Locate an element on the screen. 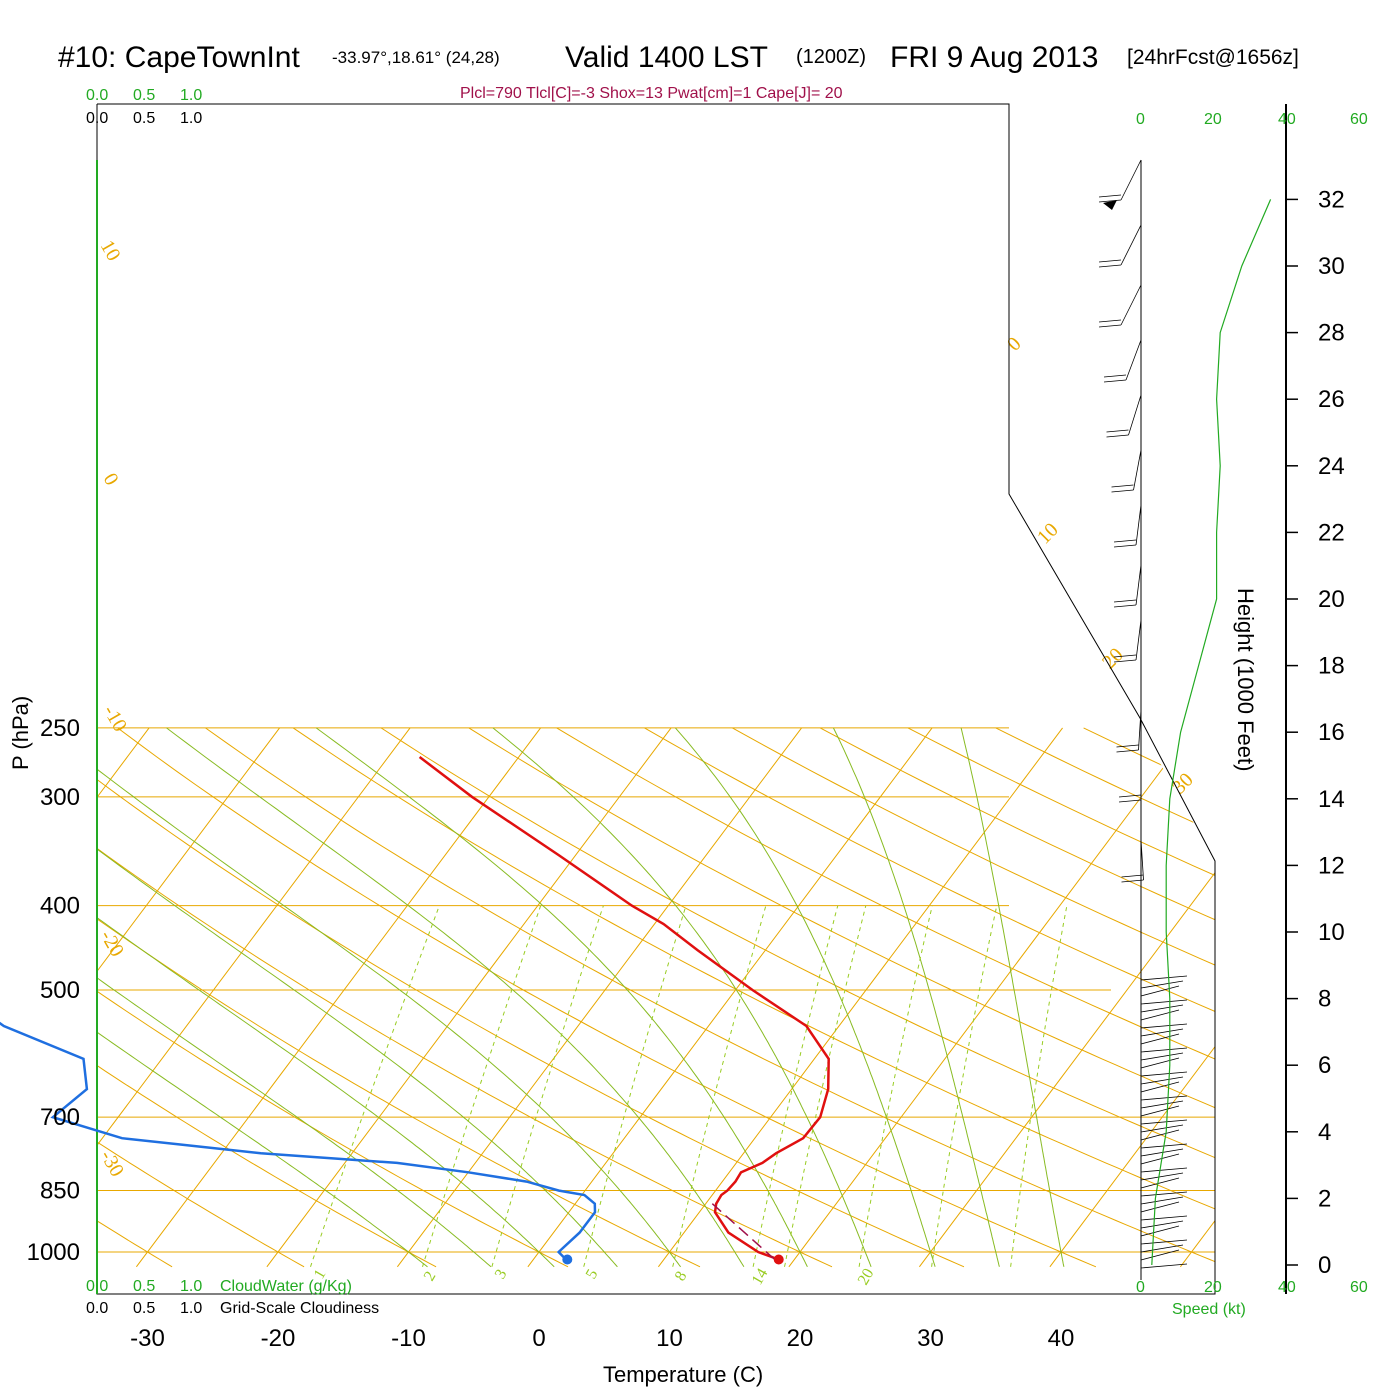  station-title: #10: CapeTownInt is located at coordinates (179, 57).